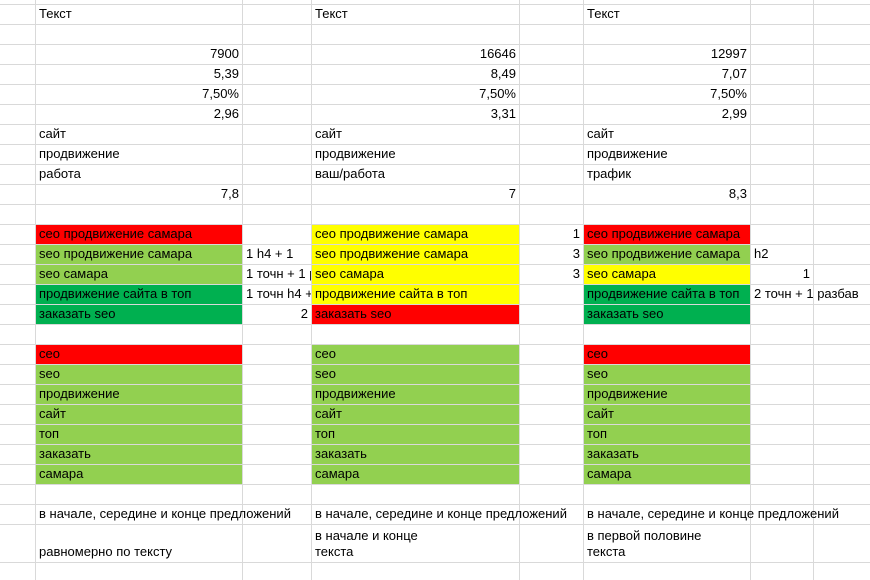 This screenshot has height=580, width=870. Describe the element at coordinates (806, 273) in the screenshot. I see `cell-text: 1` at that location.